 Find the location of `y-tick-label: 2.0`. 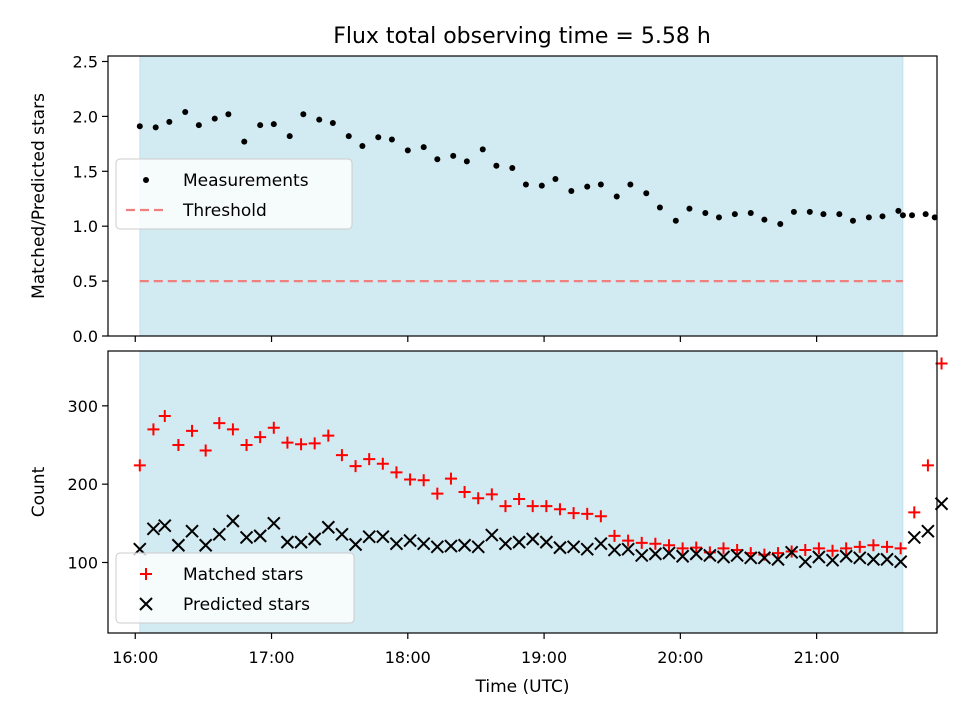

y-tick-label: 2.0 is located at coordinates (85, 116).